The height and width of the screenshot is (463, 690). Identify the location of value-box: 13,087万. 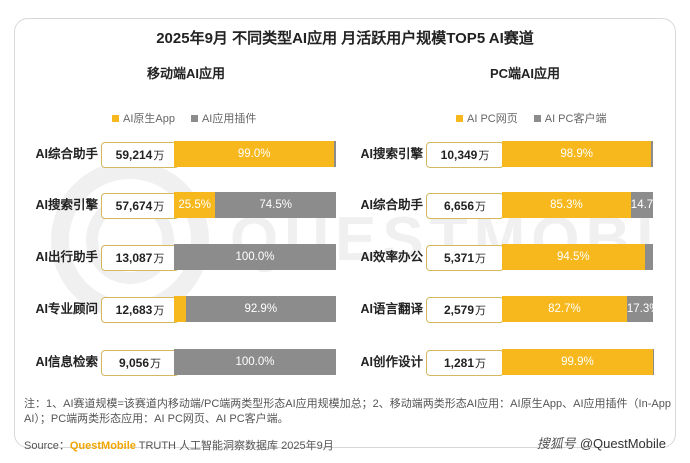
(140, 258).